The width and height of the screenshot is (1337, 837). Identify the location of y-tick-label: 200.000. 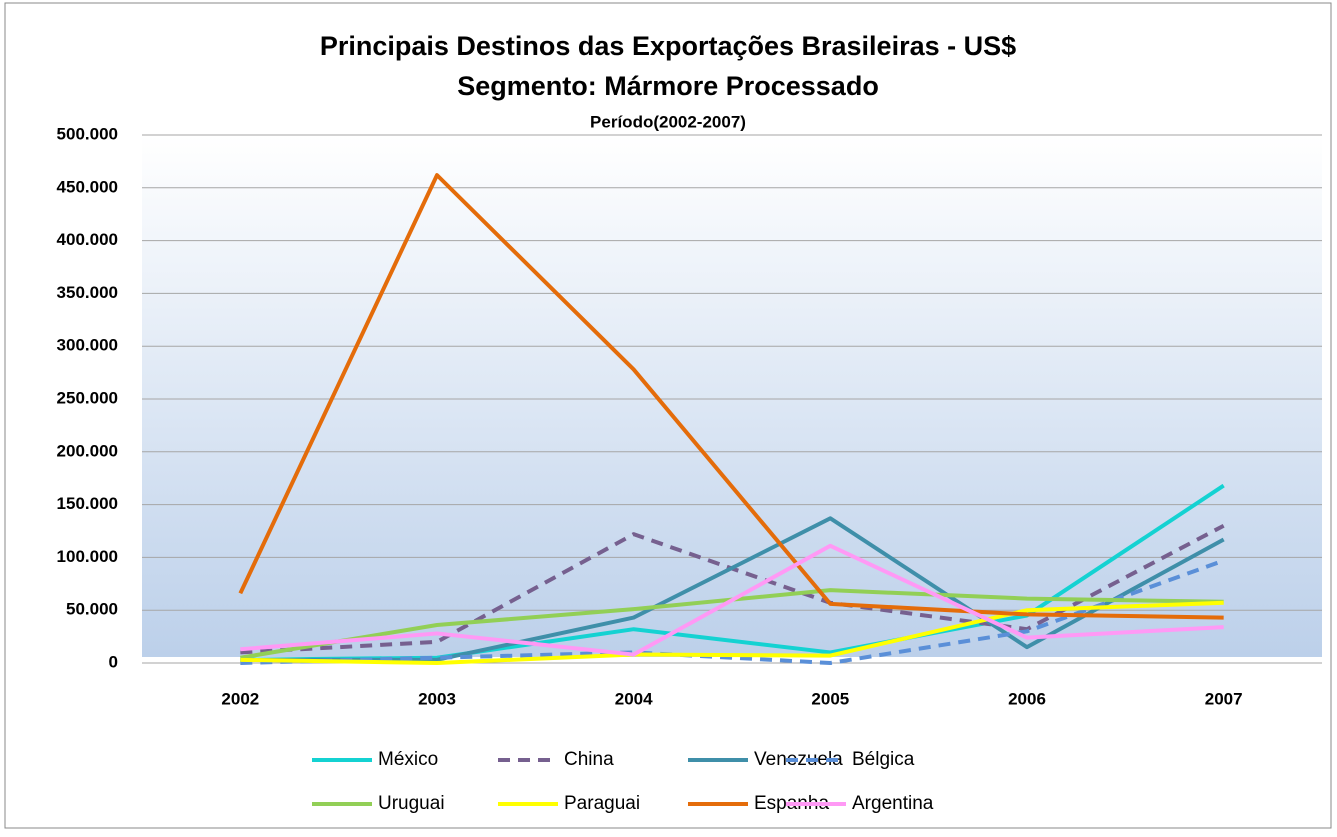
(87, 450).